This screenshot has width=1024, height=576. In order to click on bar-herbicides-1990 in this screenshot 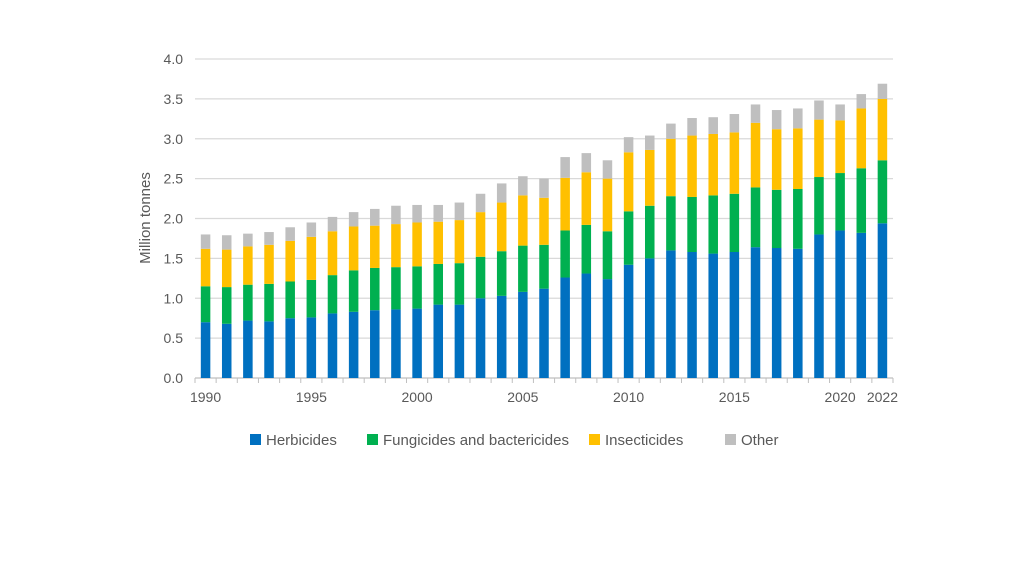, I will do `click(205, 350)`.